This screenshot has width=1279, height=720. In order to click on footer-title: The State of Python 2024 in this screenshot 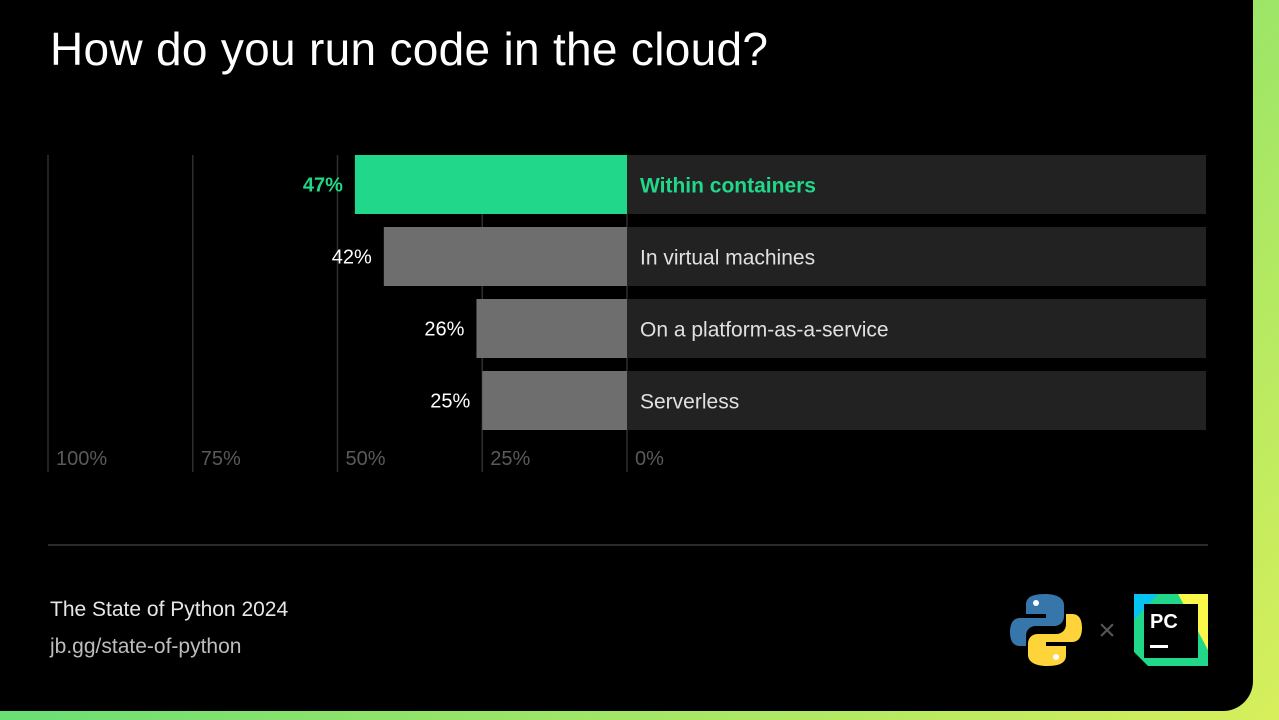, I will do `click(169, 609)`.